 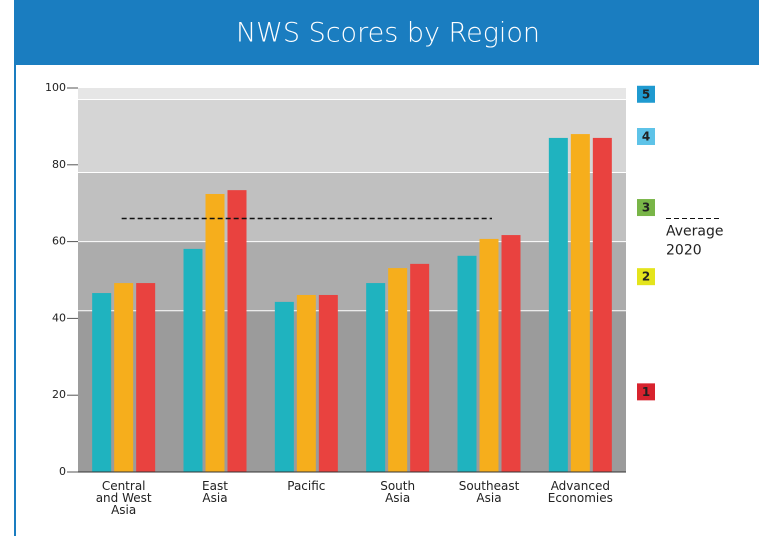 I want to click on y-tick-label: 80, so click(x=59, y=164).